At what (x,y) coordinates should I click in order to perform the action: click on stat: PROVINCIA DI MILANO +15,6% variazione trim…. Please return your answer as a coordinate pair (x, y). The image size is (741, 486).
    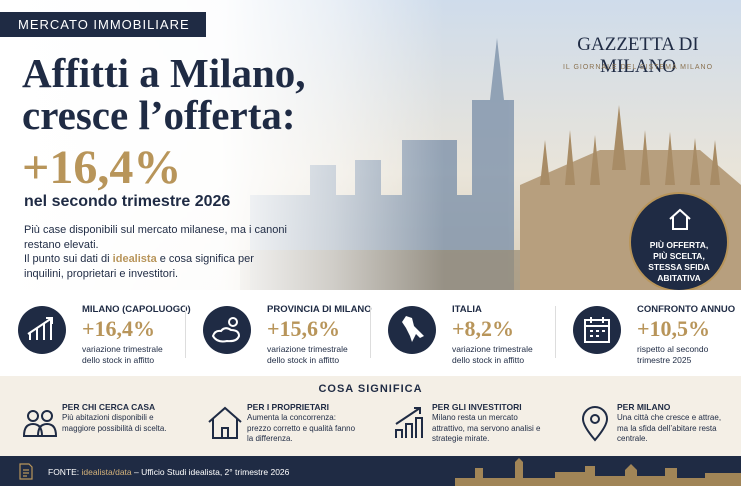
    Looking at the image, I should click on (278, 332).